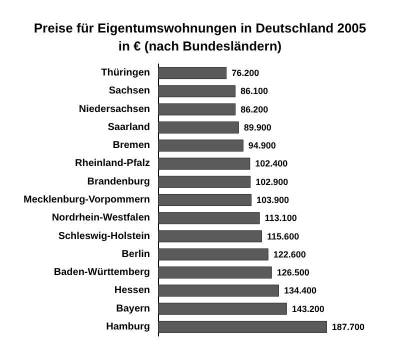 The width and height of the screenshot is (400, 348). I want to click on y-tick-label: Nordrhein-Westfalen, so click(101, 218).